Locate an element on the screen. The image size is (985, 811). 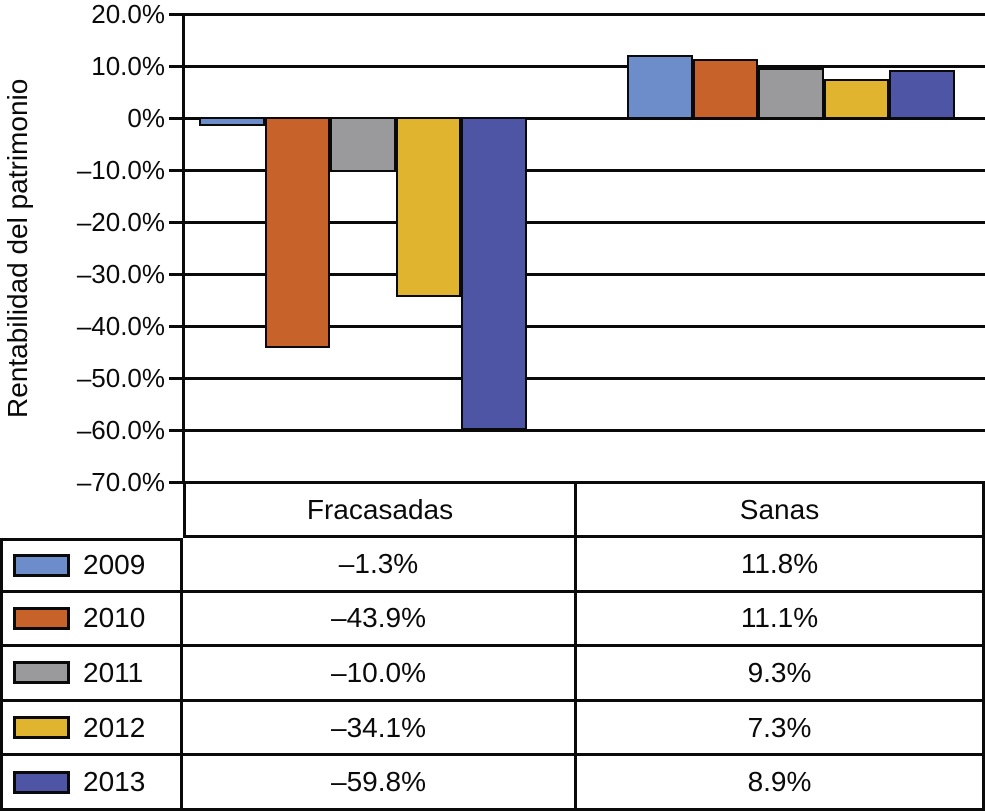
legend-item-2010: 2010 is located at coordinates (91, 620).